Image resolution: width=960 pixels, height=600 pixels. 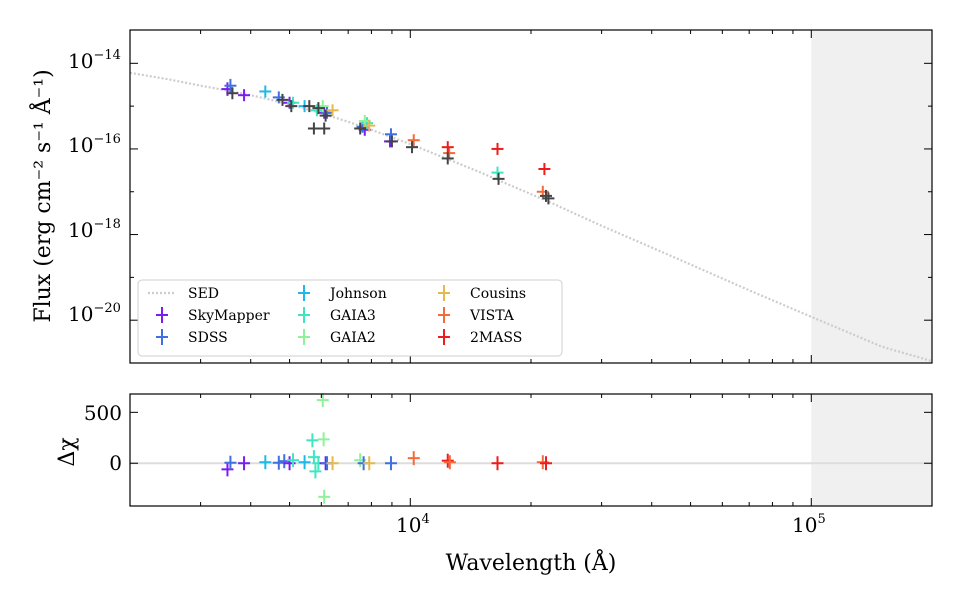 What do you see at coordinates (353, 316) in the screenshot?
I see `legend-label: GAIA3` at bounding box center [353, 316].